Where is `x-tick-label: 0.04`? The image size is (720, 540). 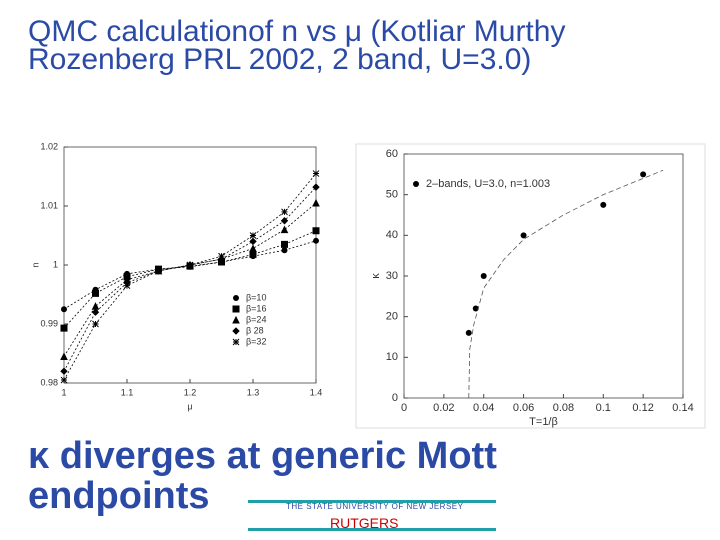 x-tick-label: 0.04 is located at coordinates (483, 408).